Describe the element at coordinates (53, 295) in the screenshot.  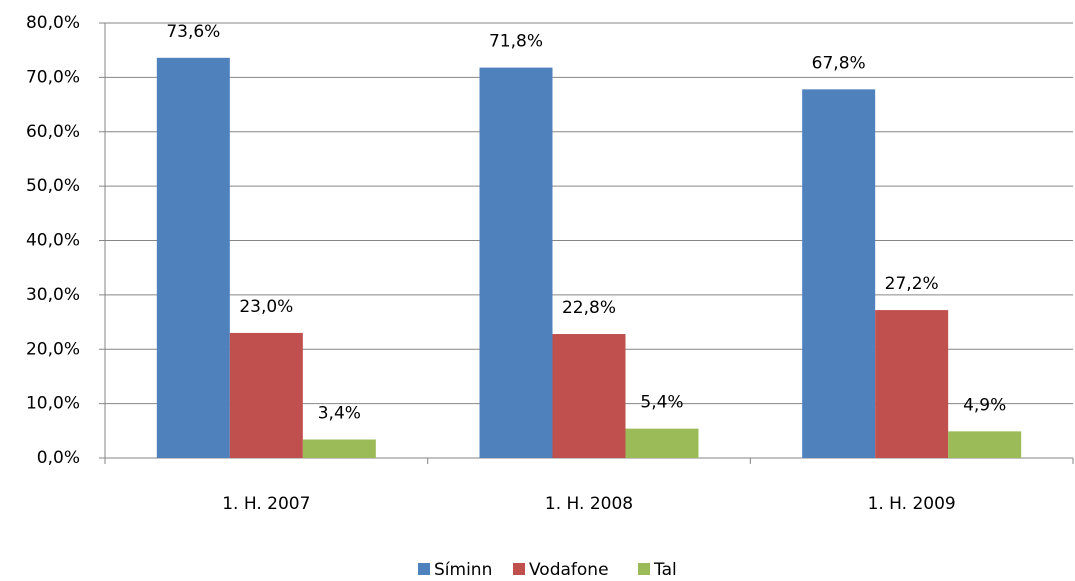
I see `y-tick-label: 30,0%` at that location.